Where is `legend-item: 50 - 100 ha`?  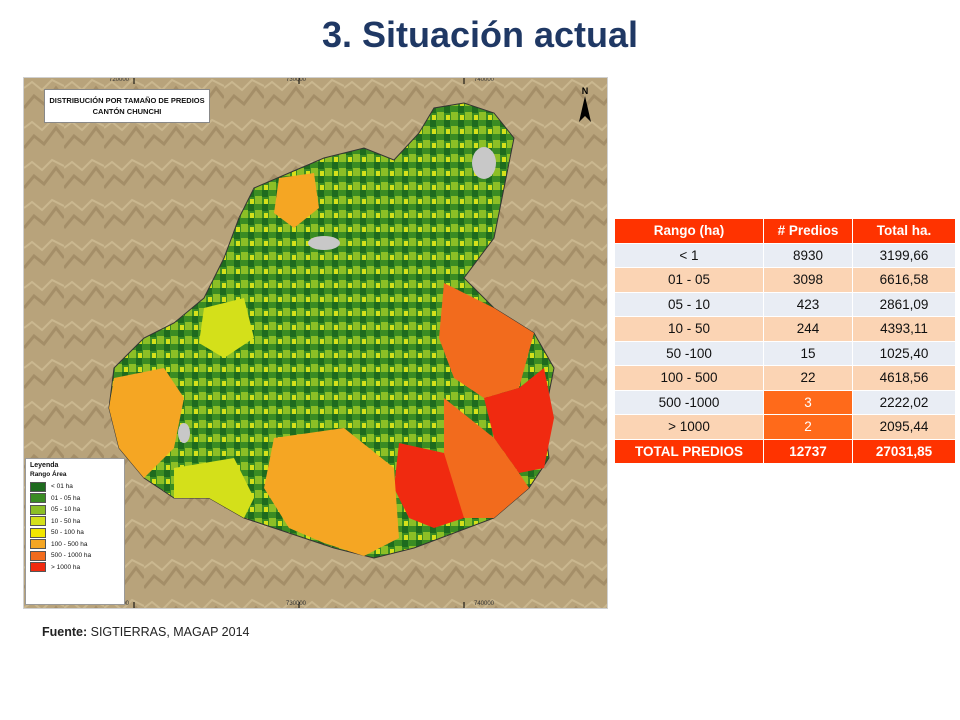
legend-item: 50 - 100 ha is located at coordinates (75, 533).